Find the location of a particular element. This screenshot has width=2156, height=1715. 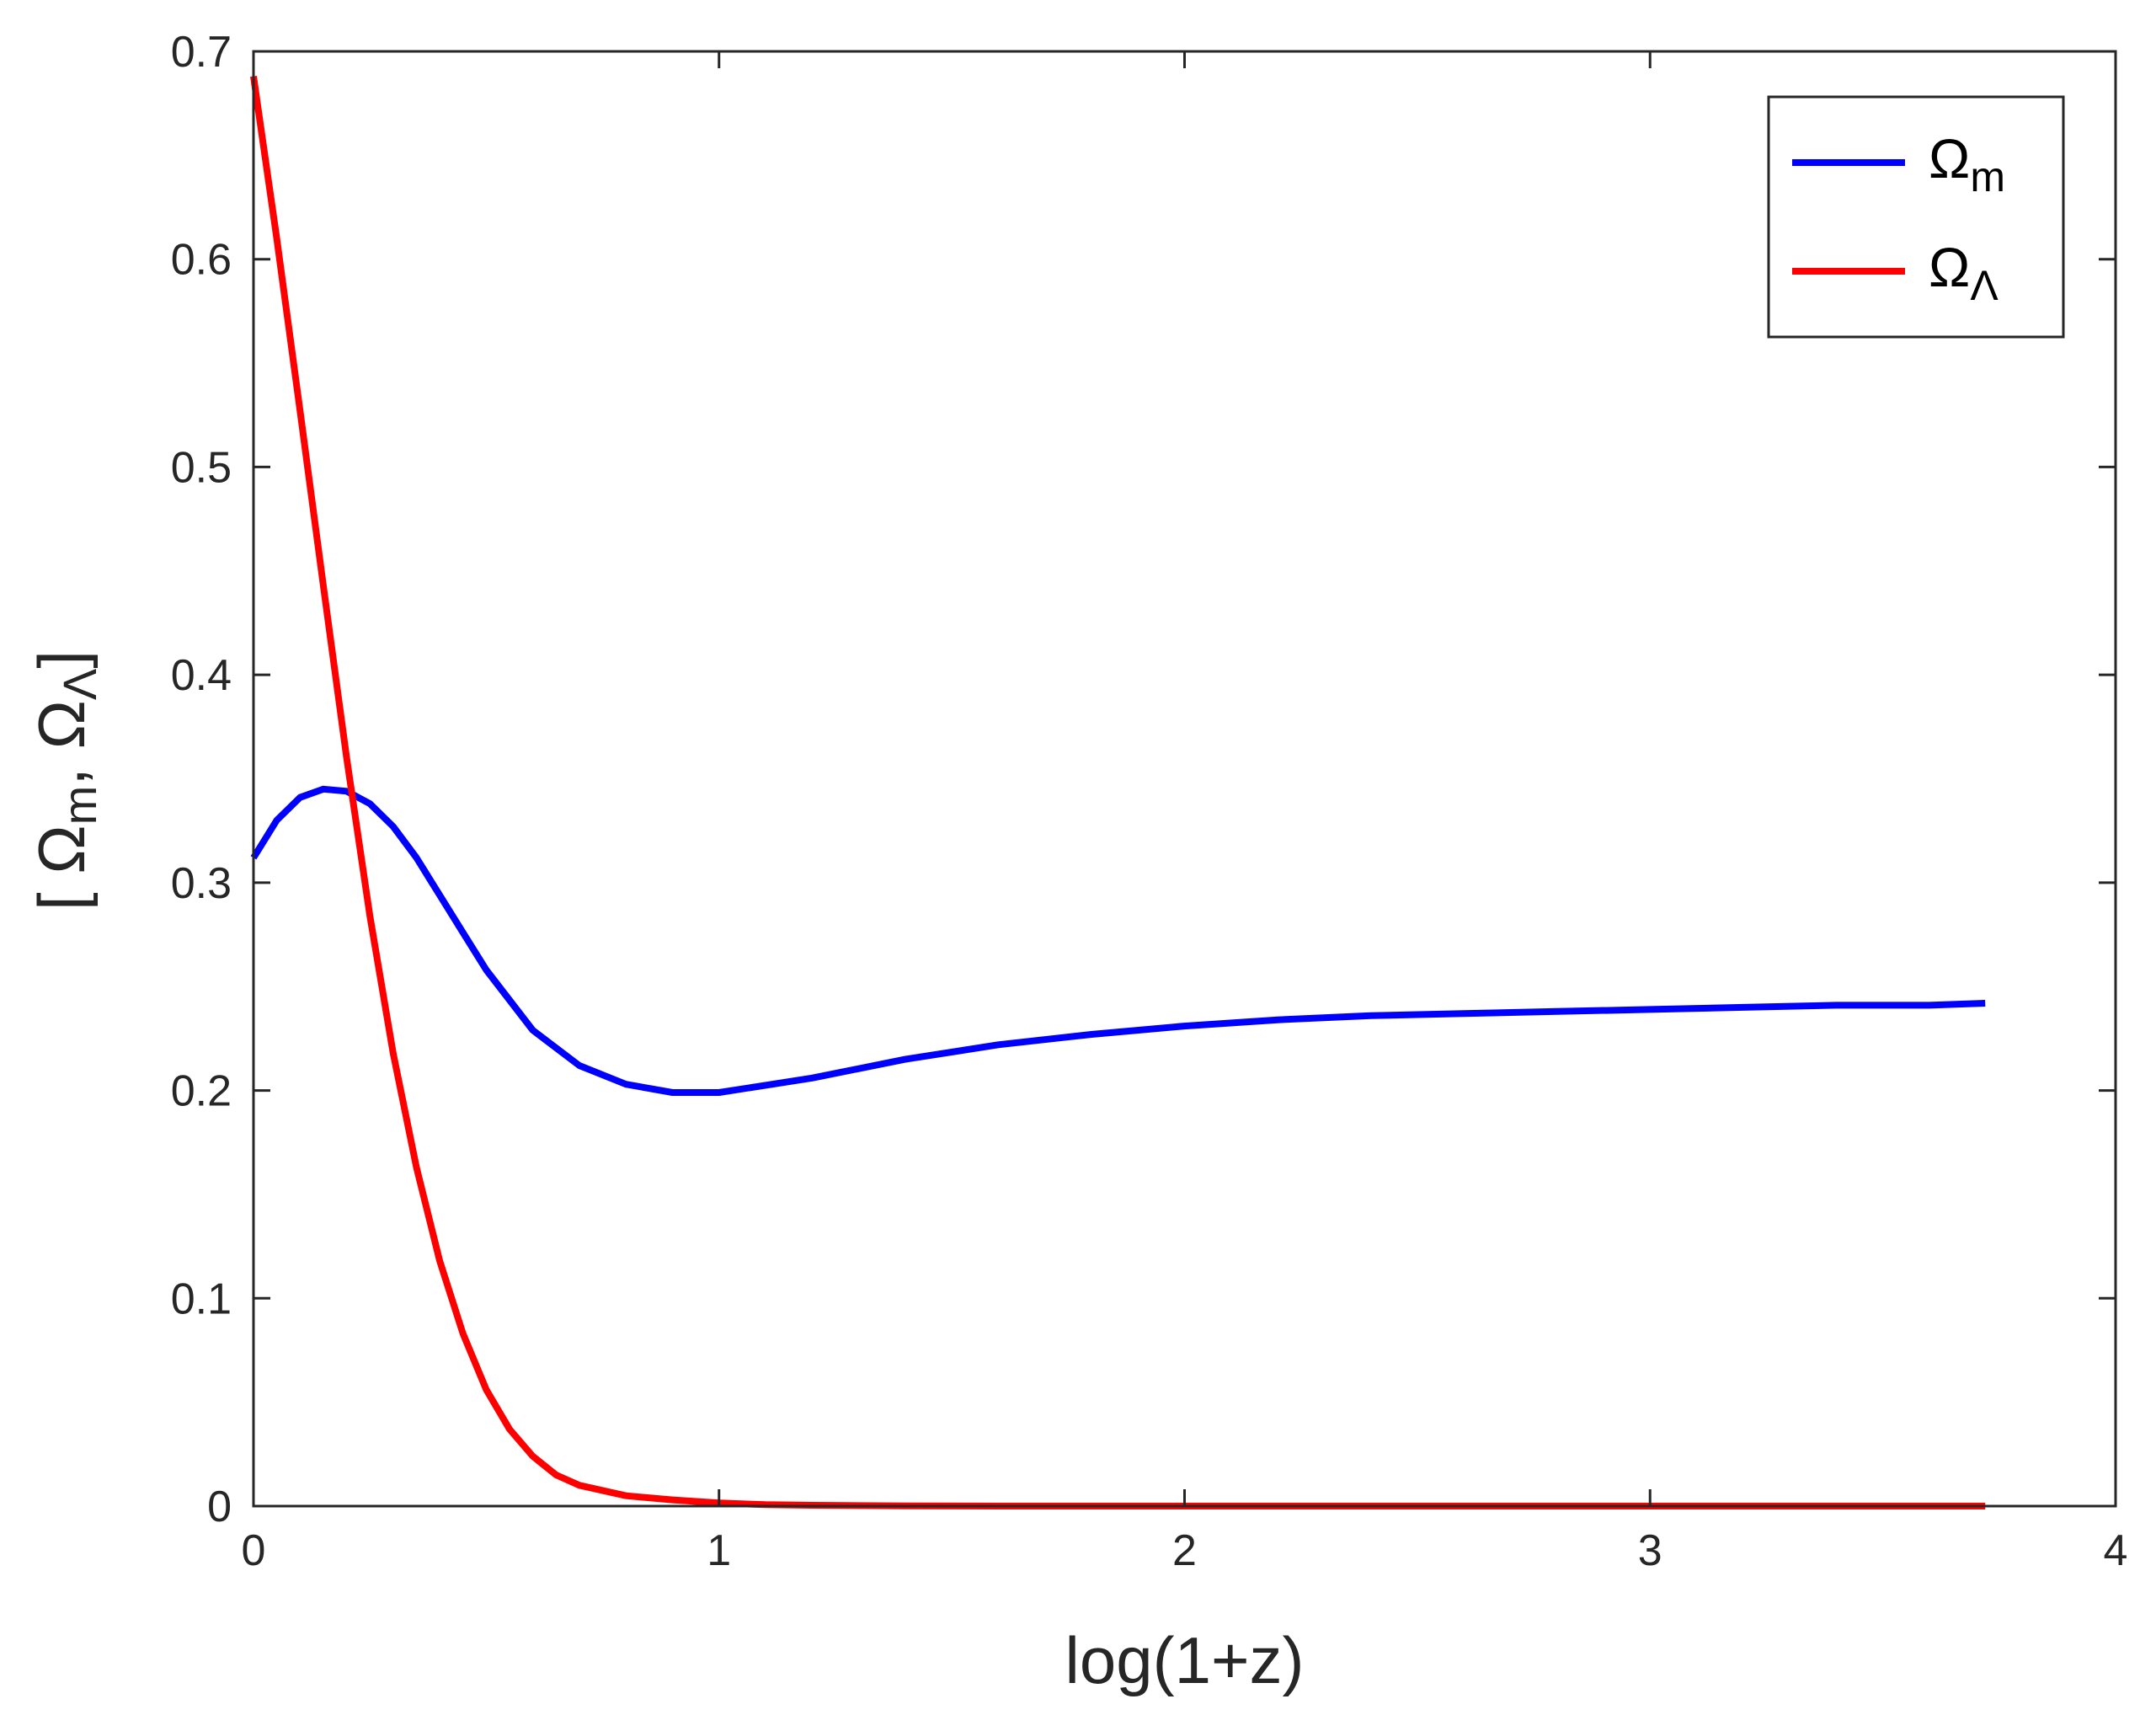

y-axis-title-sep: , is located at coordinates (61, 767).